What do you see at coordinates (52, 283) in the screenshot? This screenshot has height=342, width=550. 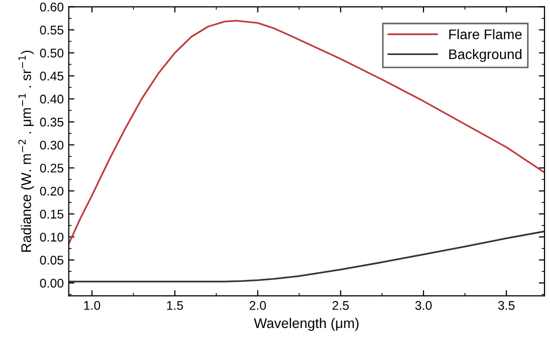 I see `y-tick-label: 0.00` at bounding box center [52, 283].